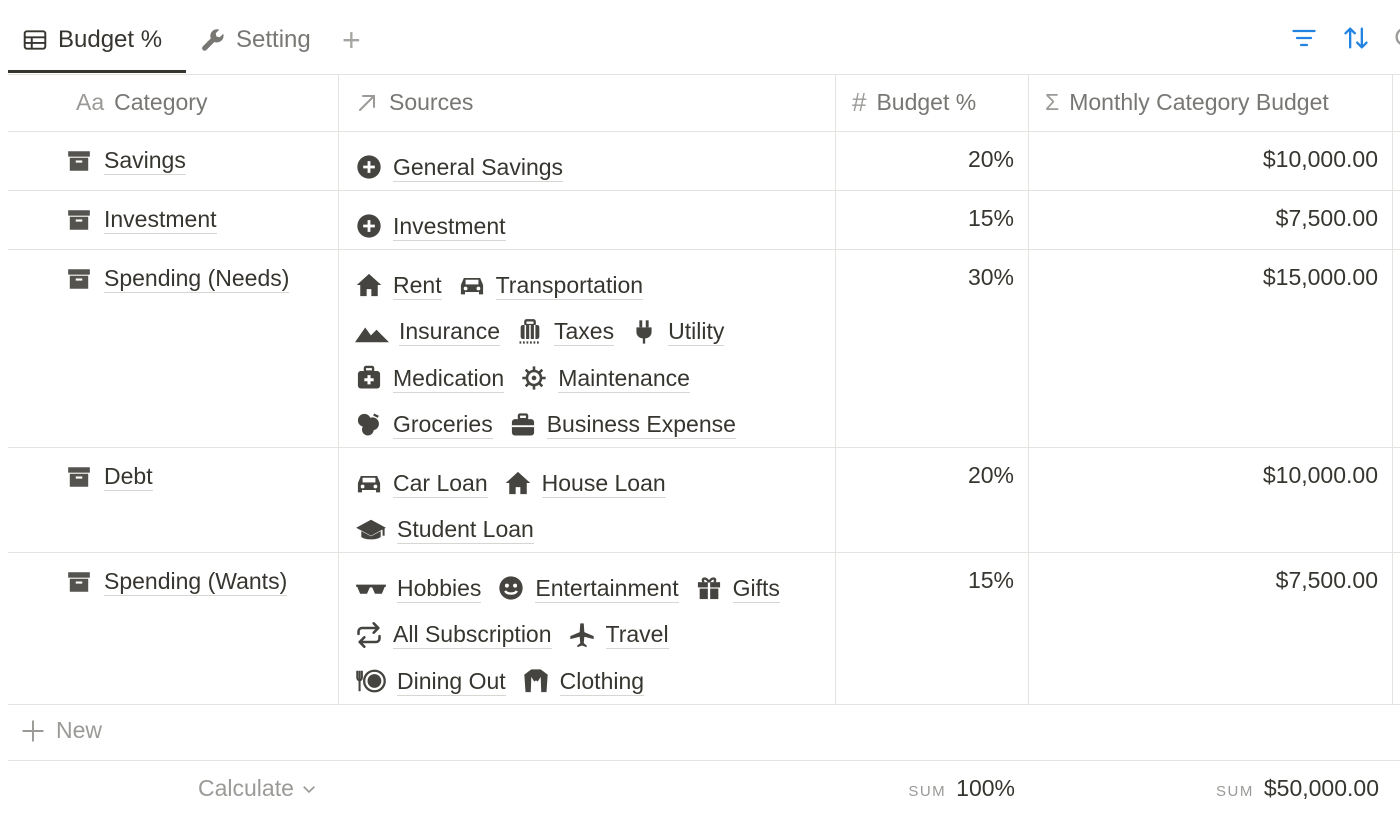 This screenshot has height=834, width=1400. What do you see at coordinates (418, 588) in the screenshot?
I see `source-hobbies: Hobbies` at bounding box center [418, 588].